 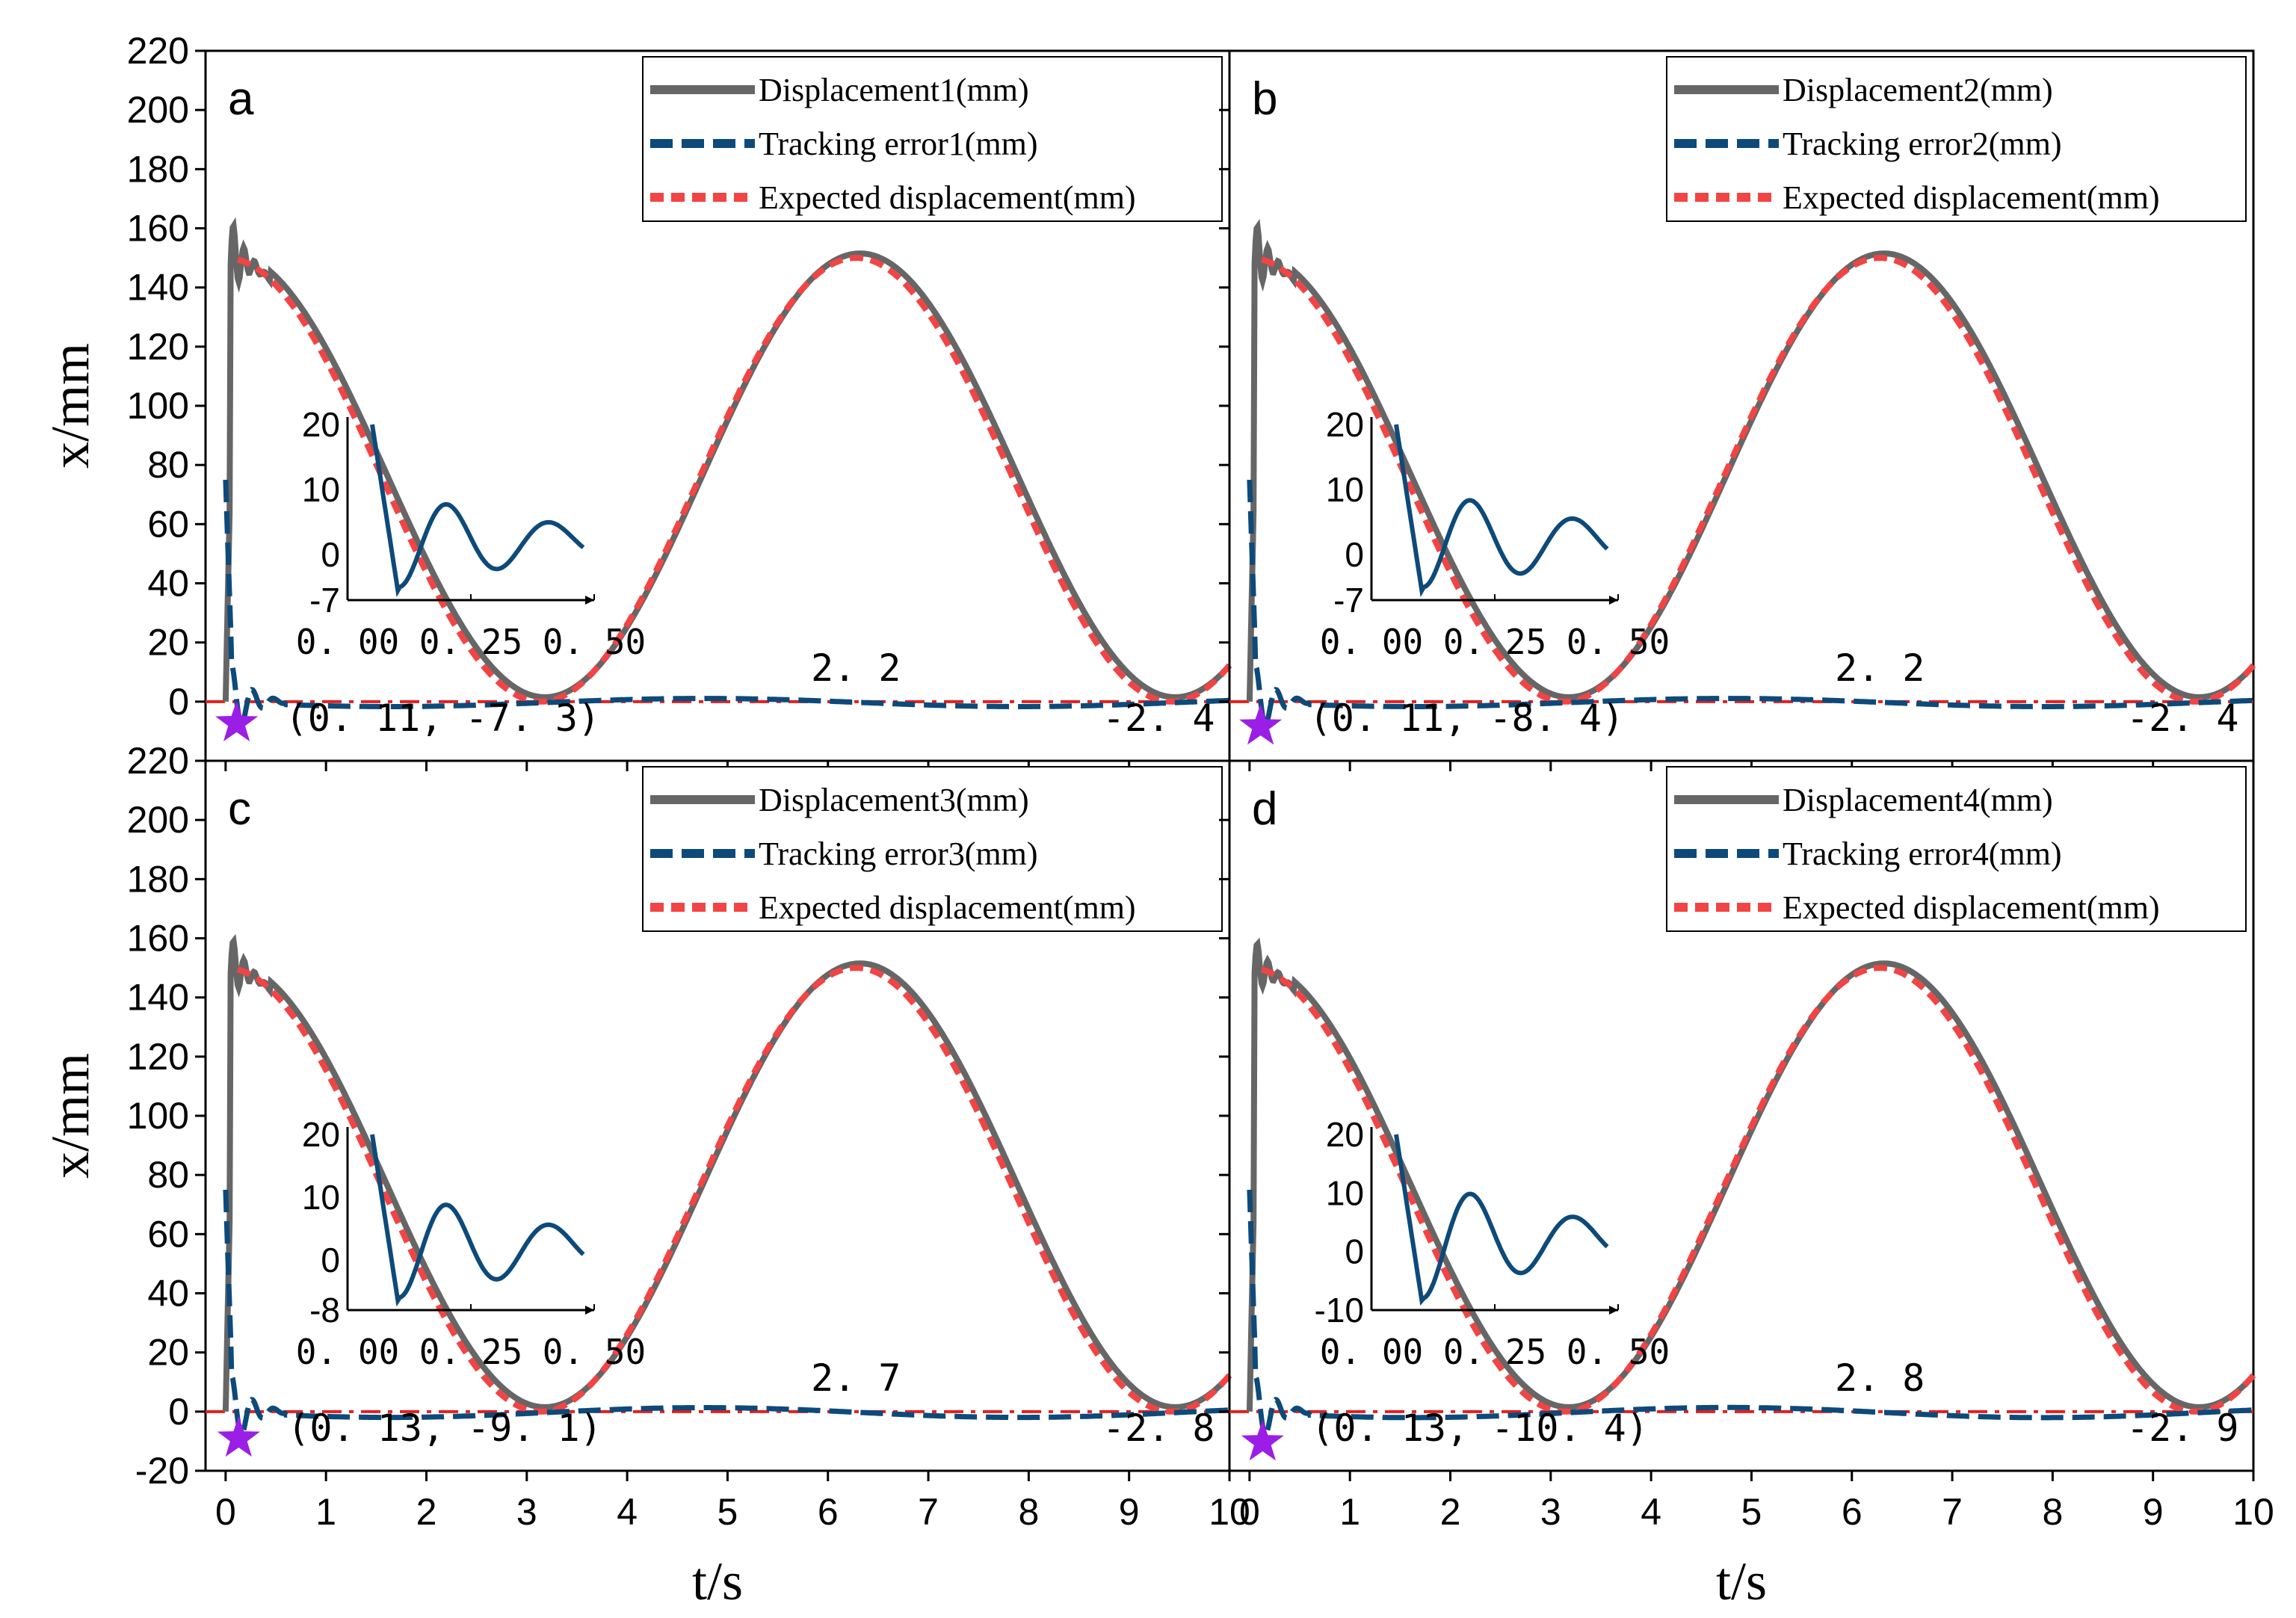 I want to click on star-annotation: (0. 13, -9. 1), so click(x=445, y=1428).